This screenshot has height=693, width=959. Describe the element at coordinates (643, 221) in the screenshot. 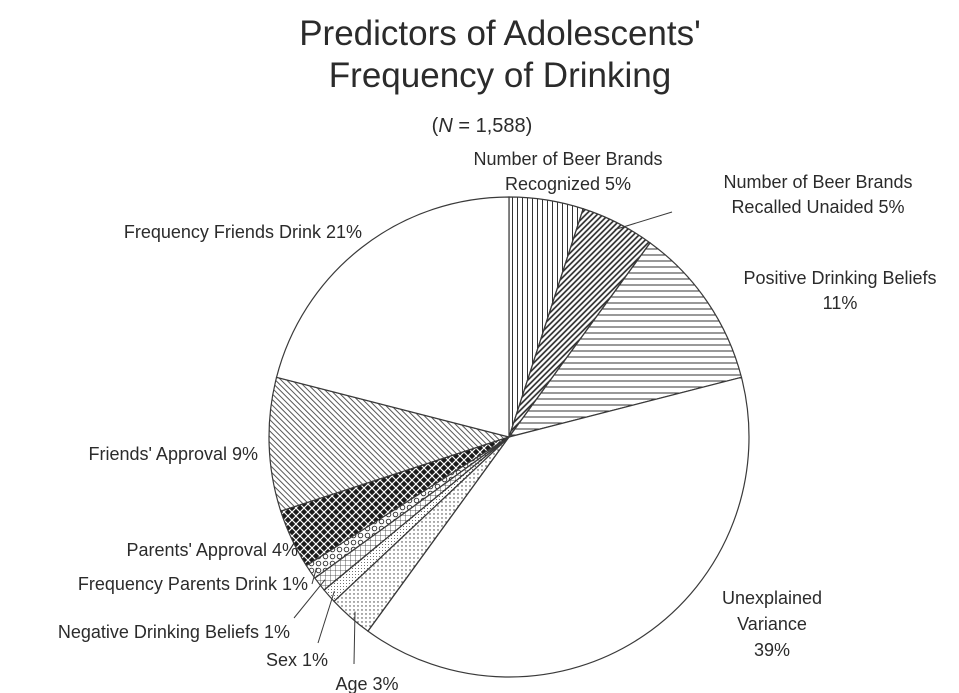

I see `leader-line-number-of-beer-brands-recalled-unaided` at that location.